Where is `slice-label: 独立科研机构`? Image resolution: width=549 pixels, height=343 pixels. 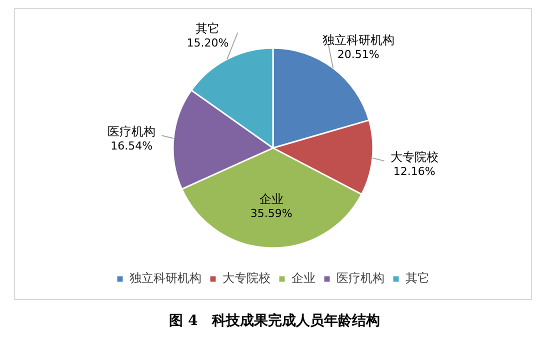
slice-label: 独立科研机构 is located at coordinates (358, 40).